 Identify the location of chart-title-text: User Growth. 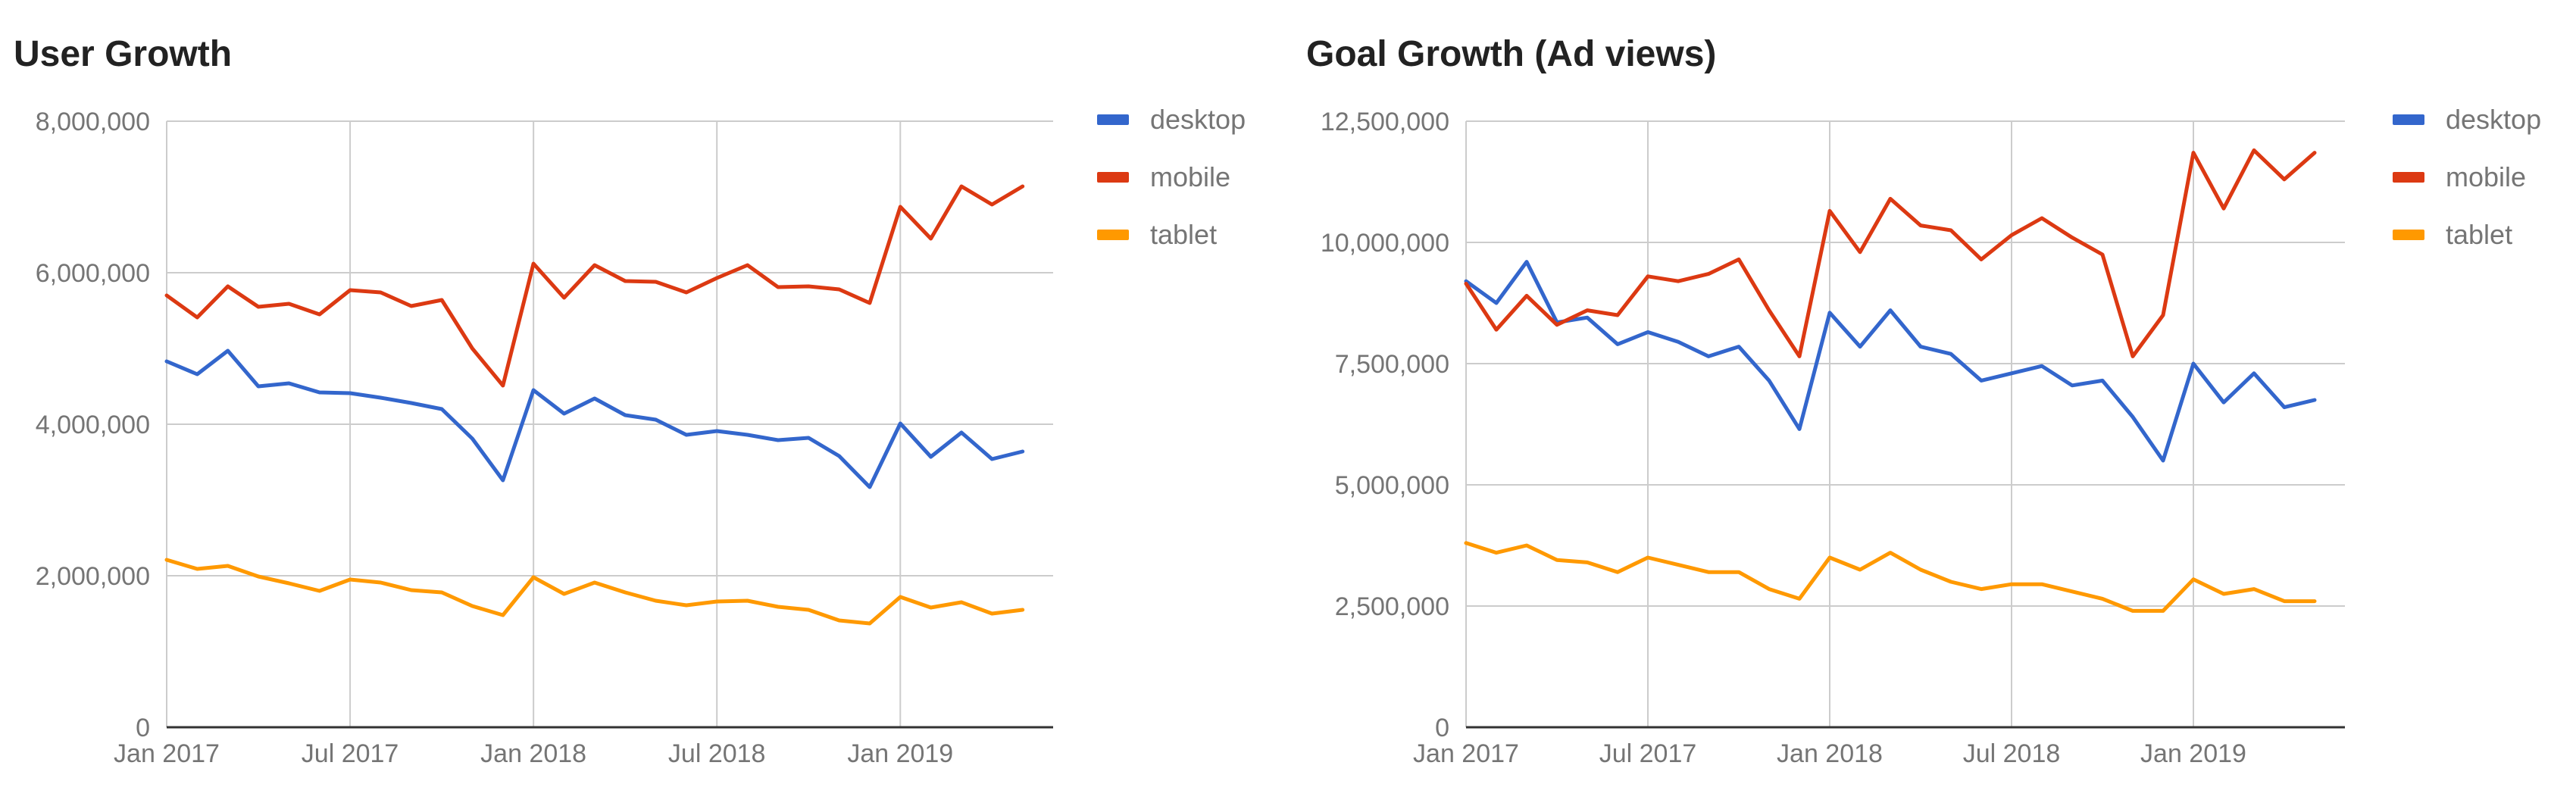
(123, 54).